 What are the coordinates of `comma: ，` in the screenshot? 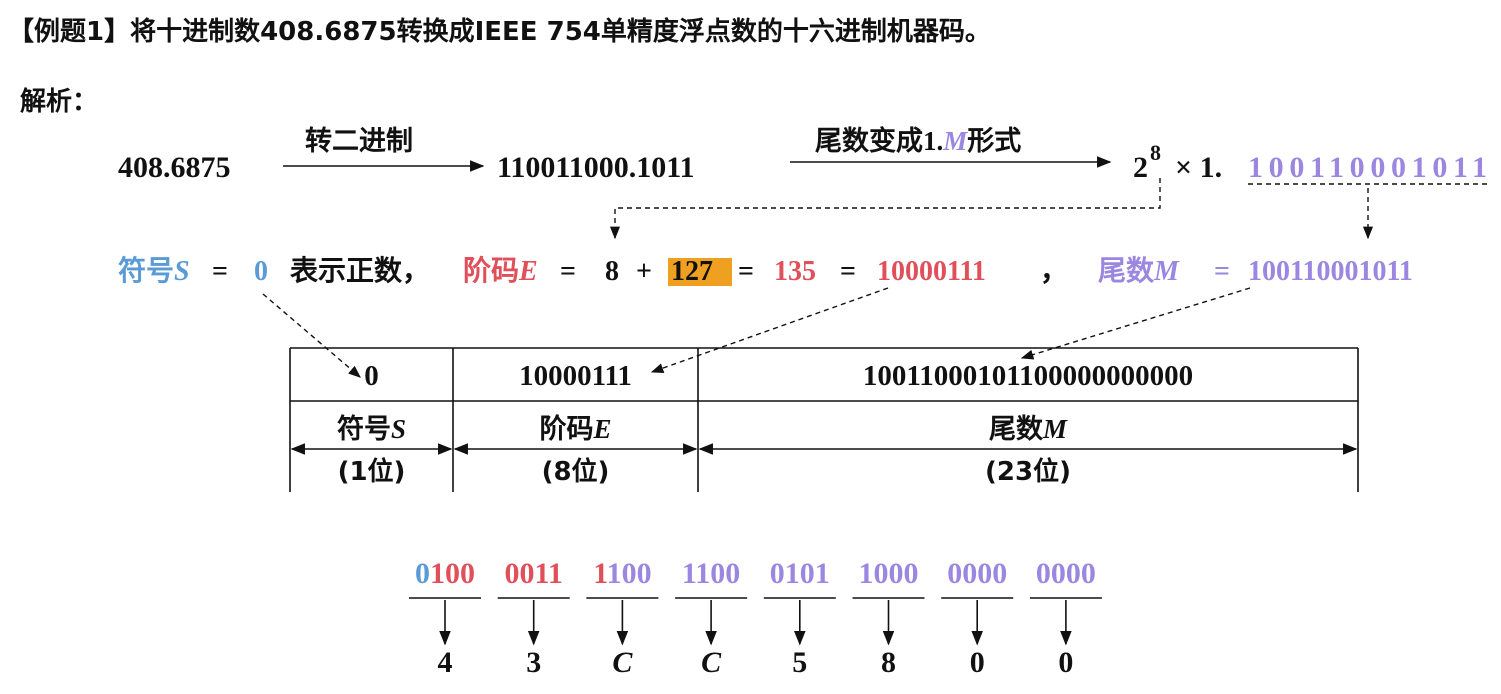 It's located at (1054, 270).